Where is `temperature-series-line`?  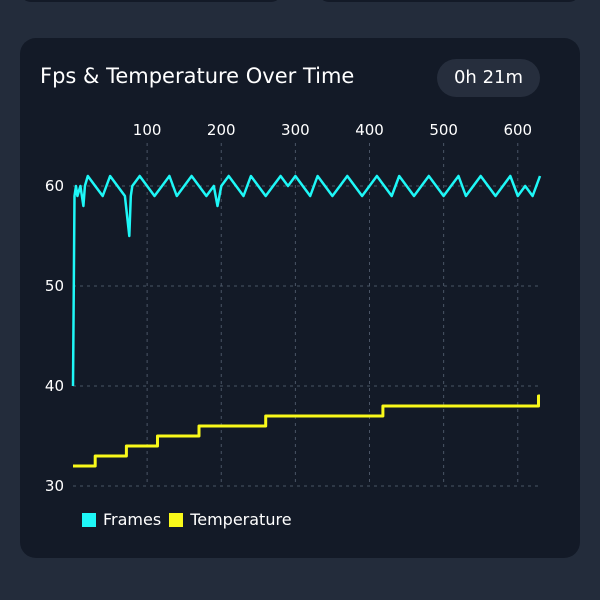 temperature-series-line is located at coordinates (306, 431).